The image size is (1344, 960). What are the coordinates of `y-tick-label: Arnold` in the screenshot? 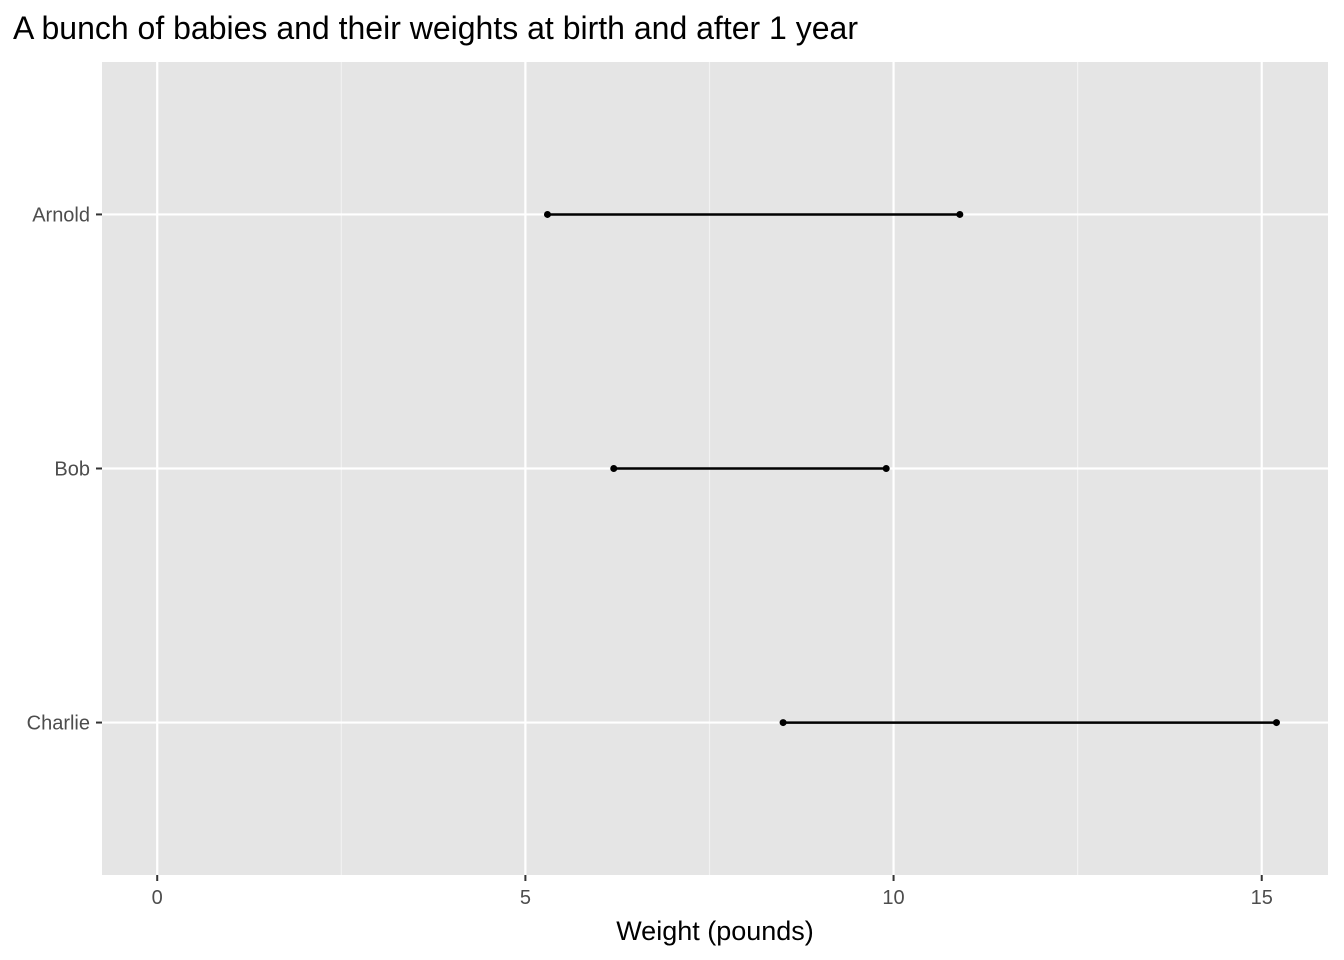 It's located at (61, 215).